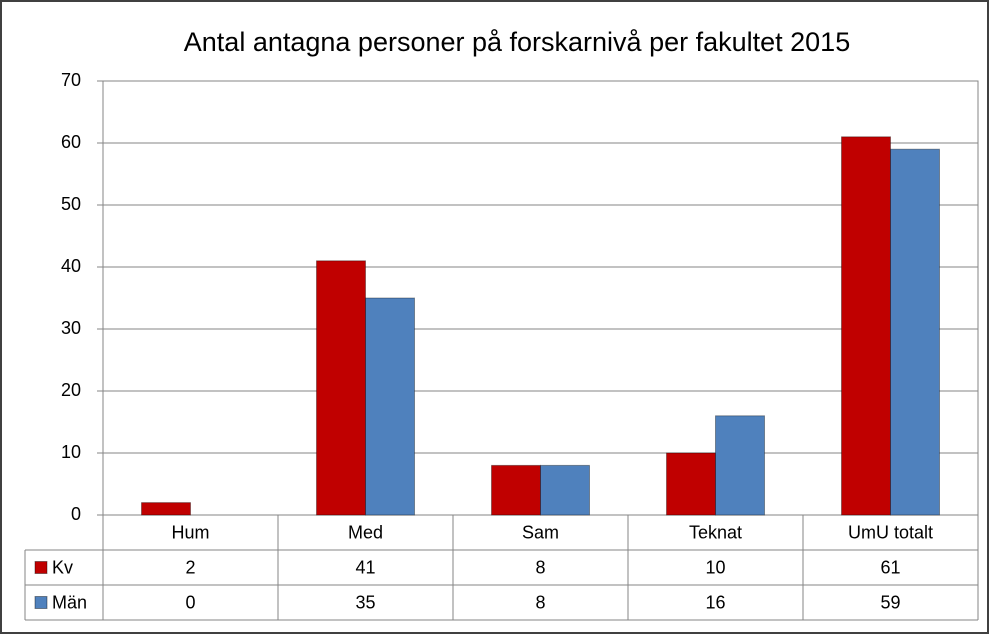 The image size is (989, 639). I want to click on table-value: 59, so click(890, 602).